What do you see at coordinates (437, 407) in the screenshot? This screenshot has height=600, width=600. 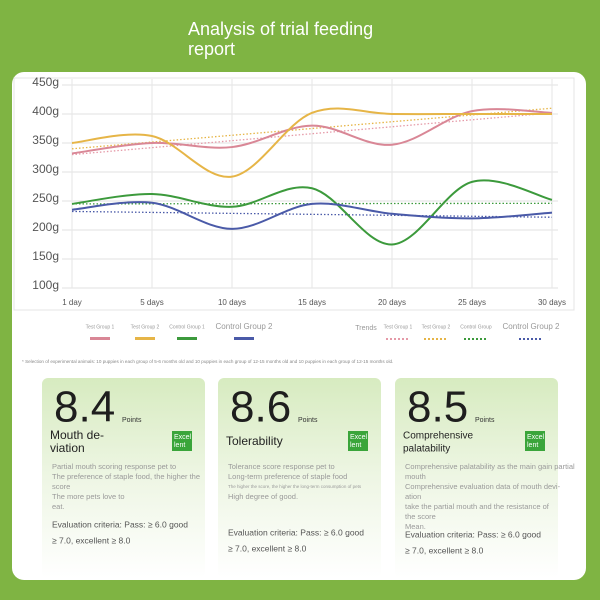 I see `card-score: 8.5` at bounding box center [437, 407].